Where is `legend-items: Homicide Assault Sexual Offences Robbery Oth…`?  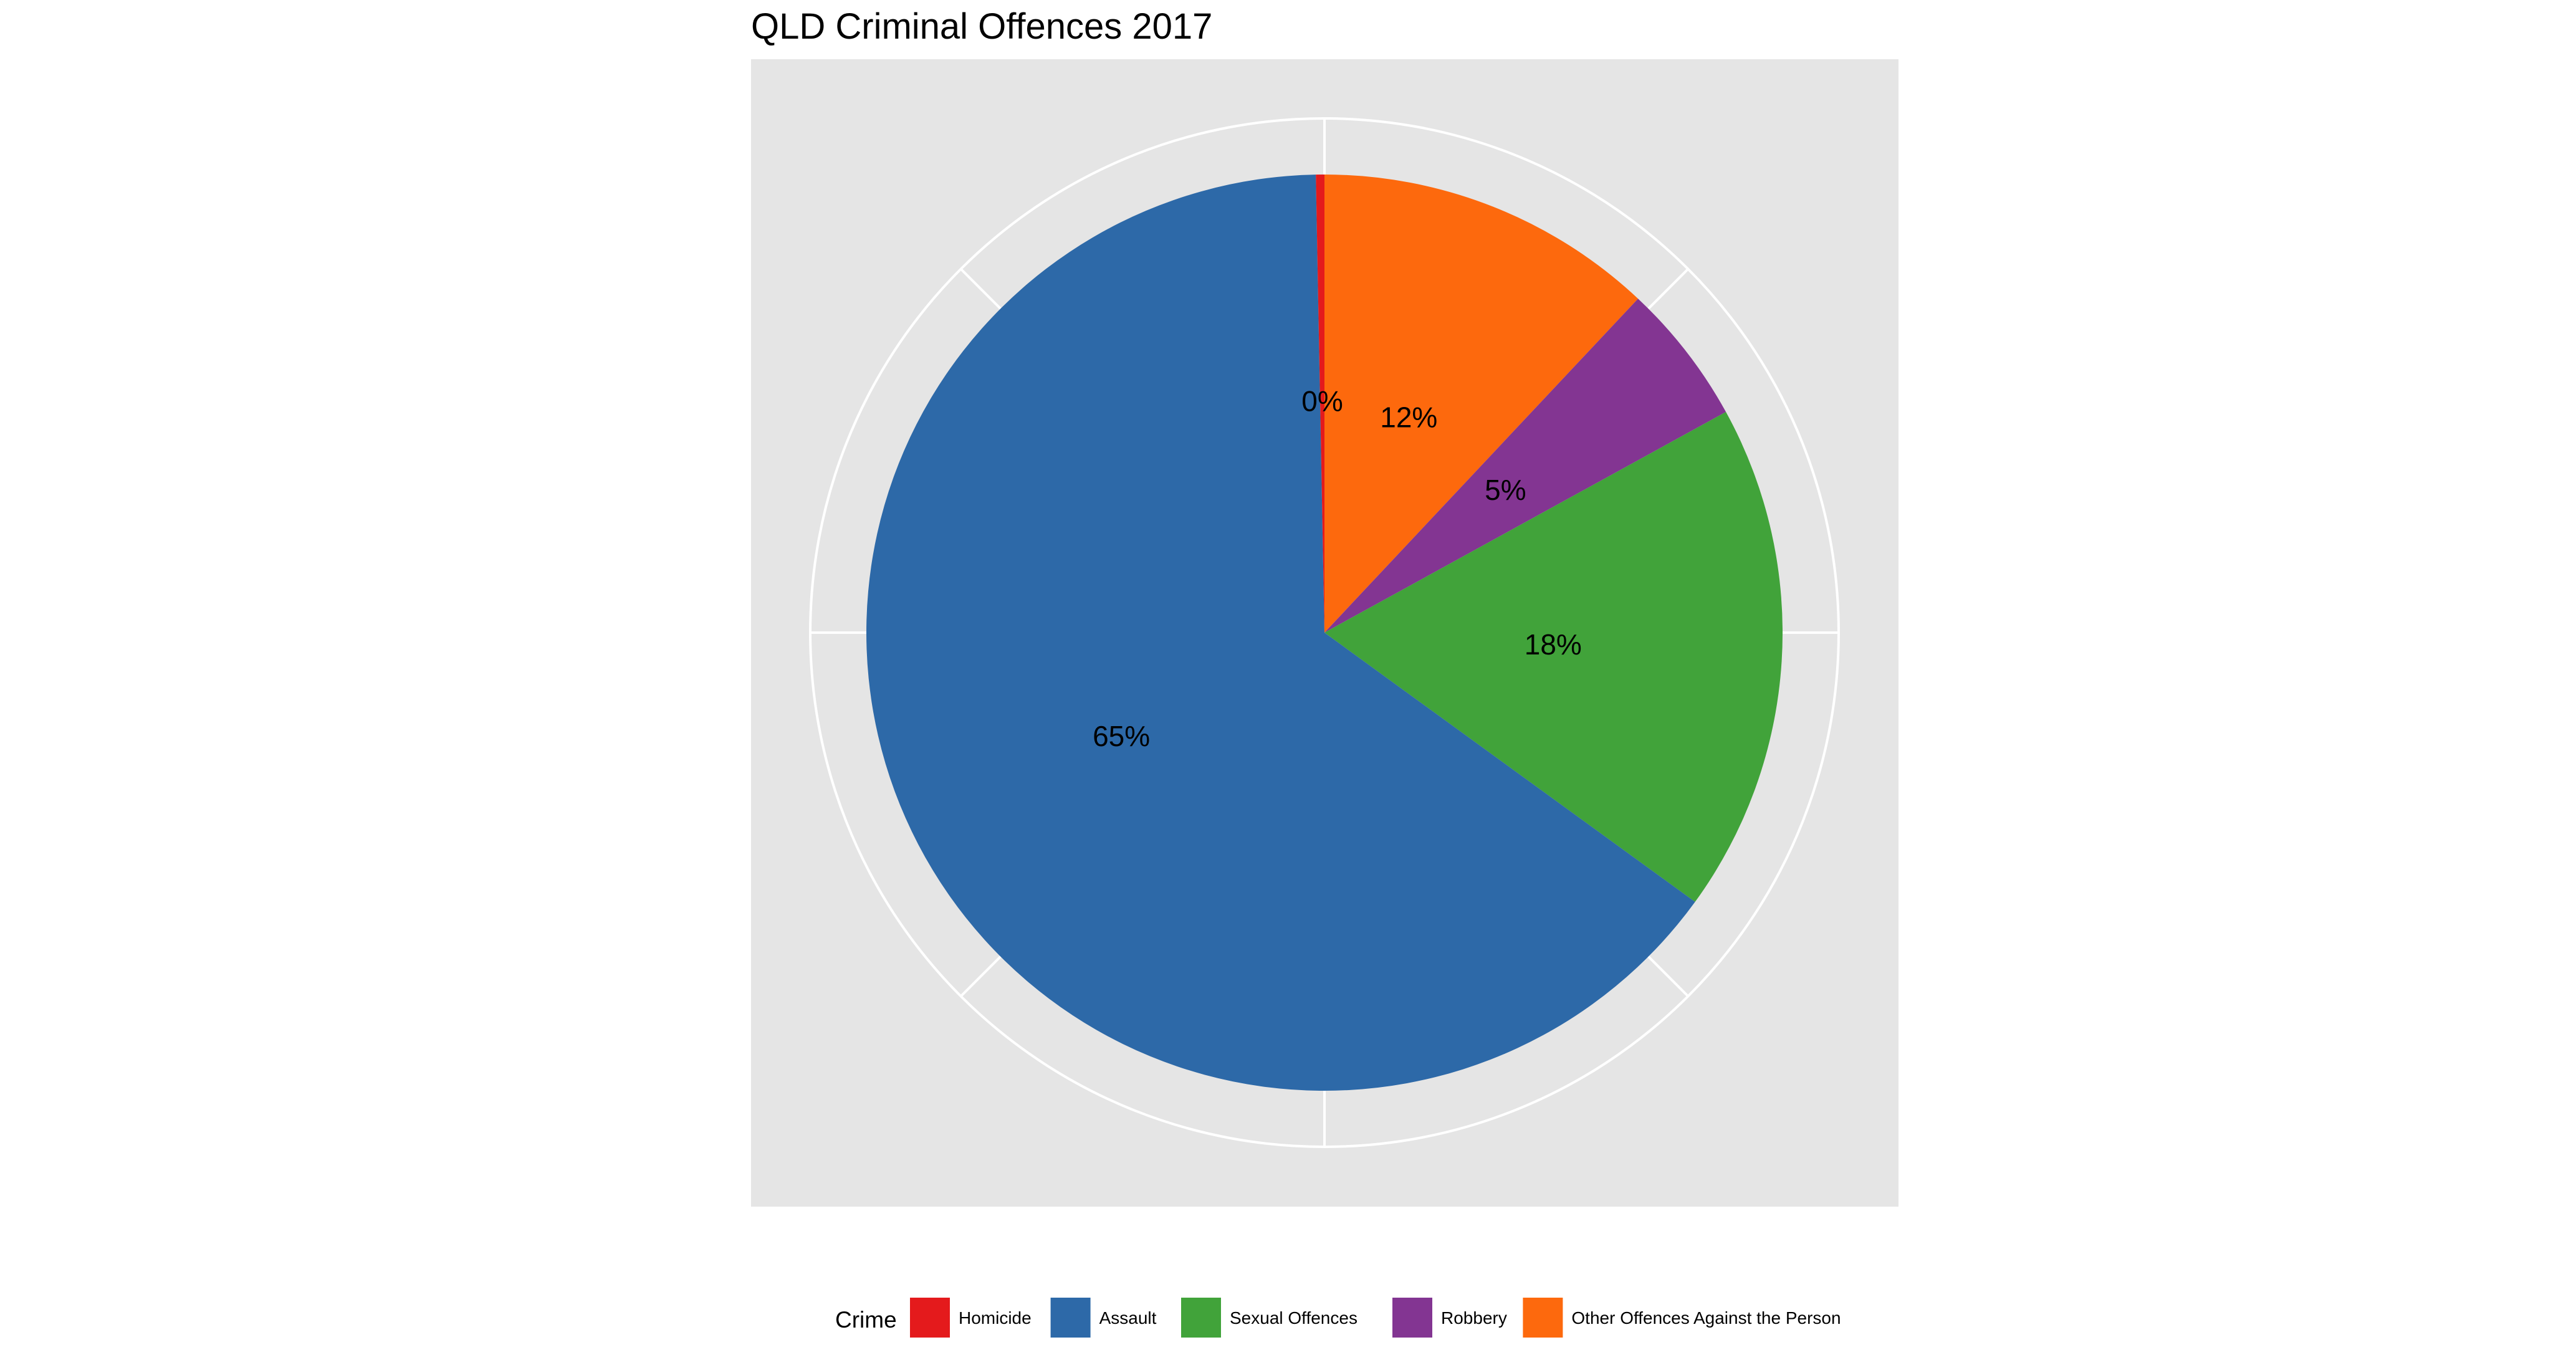
legend-items: Homicide Assault Sexual Offences Robbery Oth… is located at coordinates (1375, 1318).